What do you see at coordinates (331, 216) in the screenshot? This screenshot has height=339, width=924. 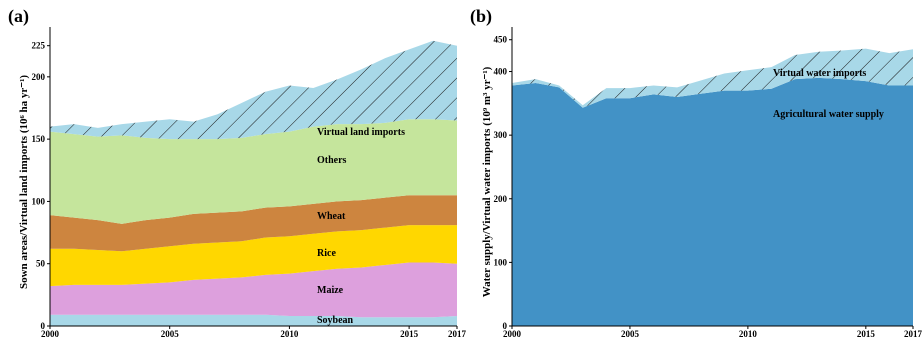 I see `annotation-wheat: Wheat` at bounding box center [331, 216].